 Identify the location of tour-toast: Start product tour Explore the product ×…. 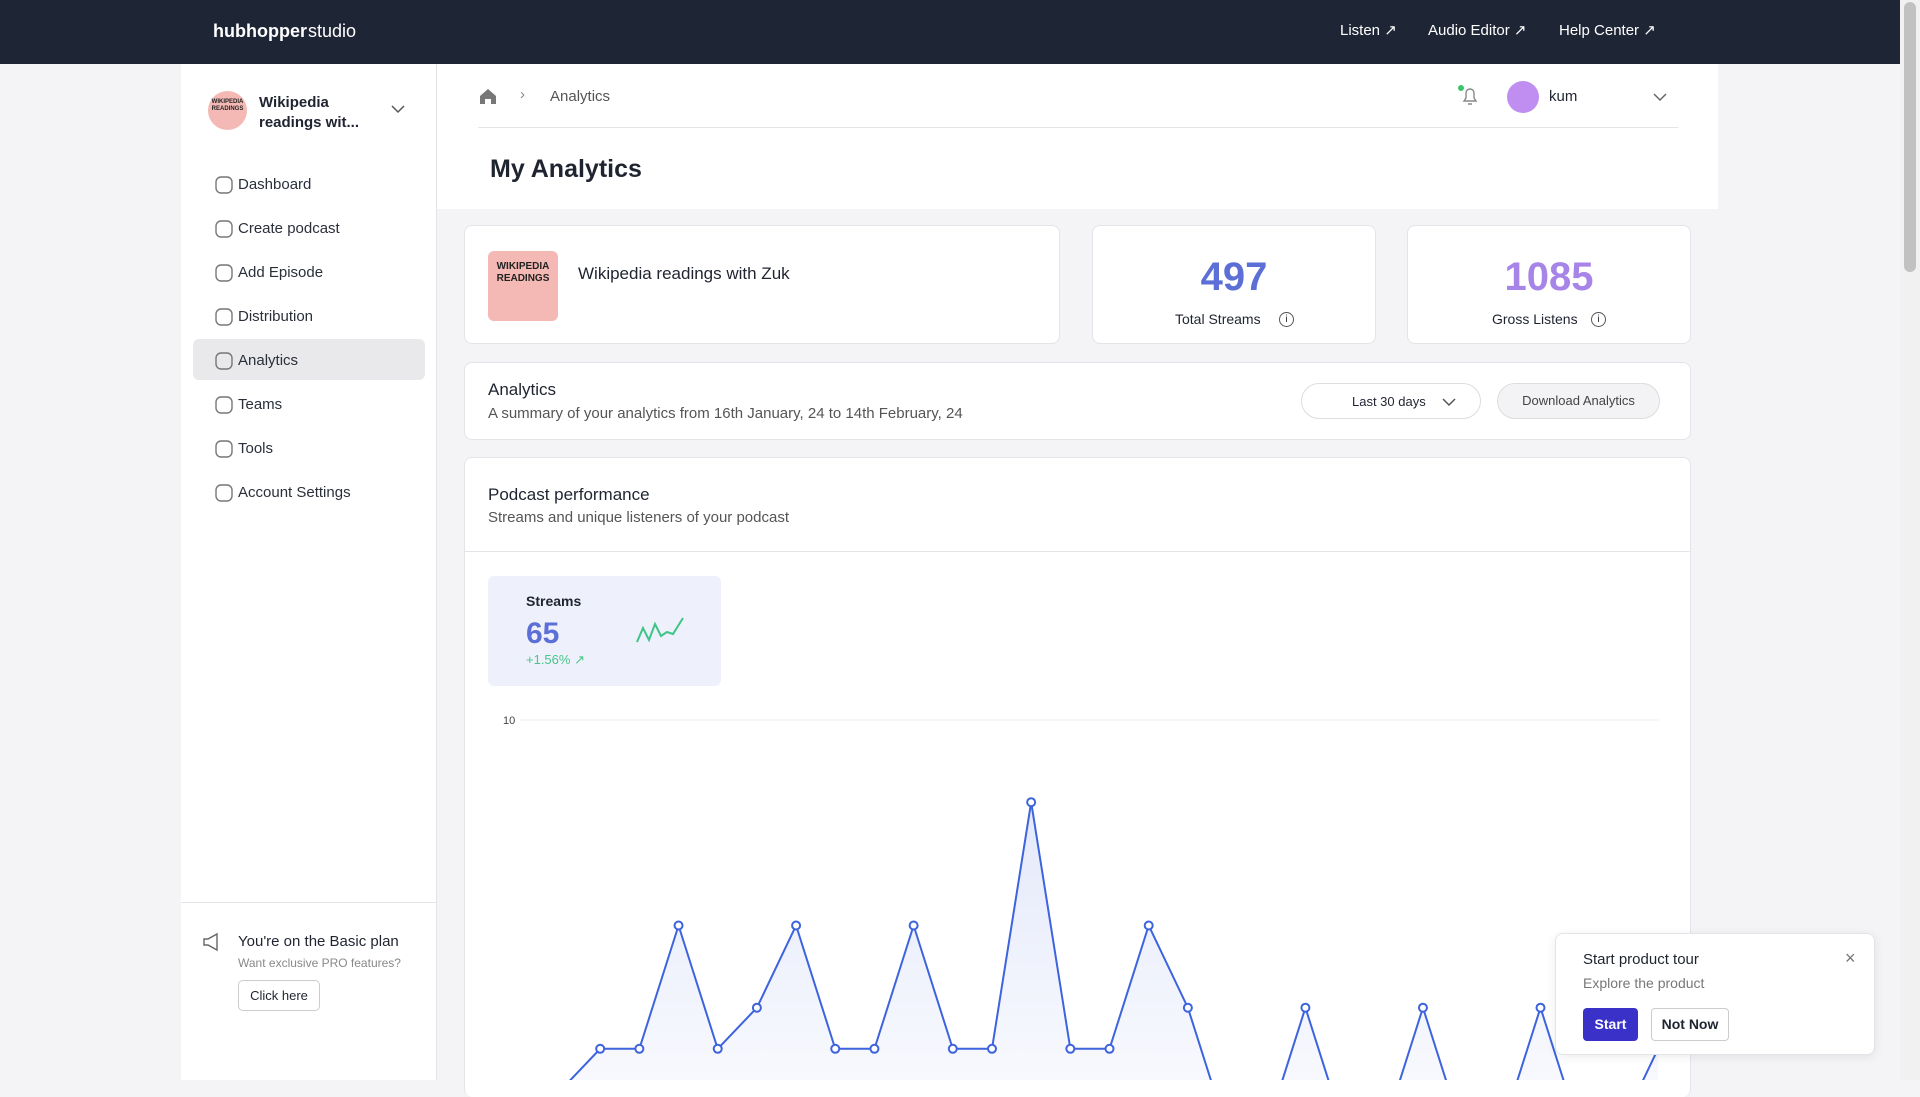
(1715, 994).